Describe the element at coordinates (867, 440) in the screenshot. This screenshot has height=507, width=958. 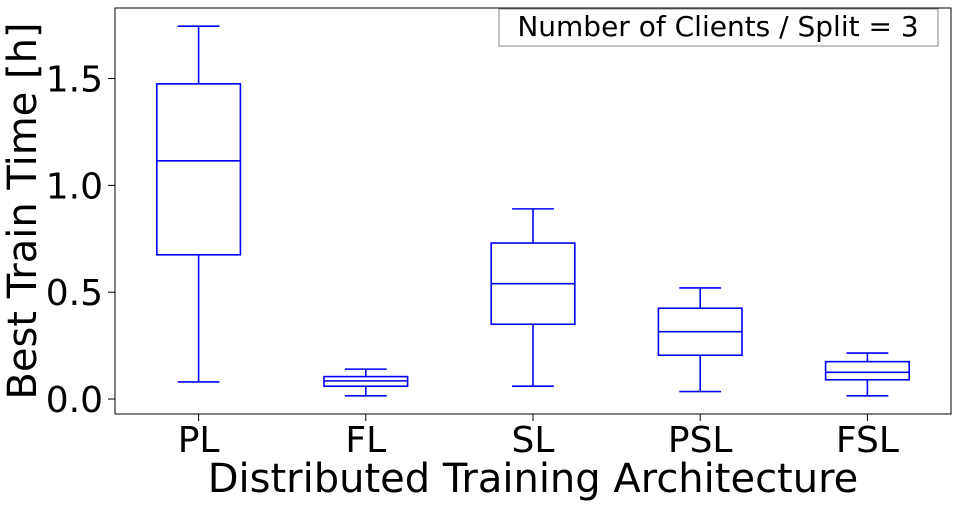
I see `x-tick-label: FSL` at that location.